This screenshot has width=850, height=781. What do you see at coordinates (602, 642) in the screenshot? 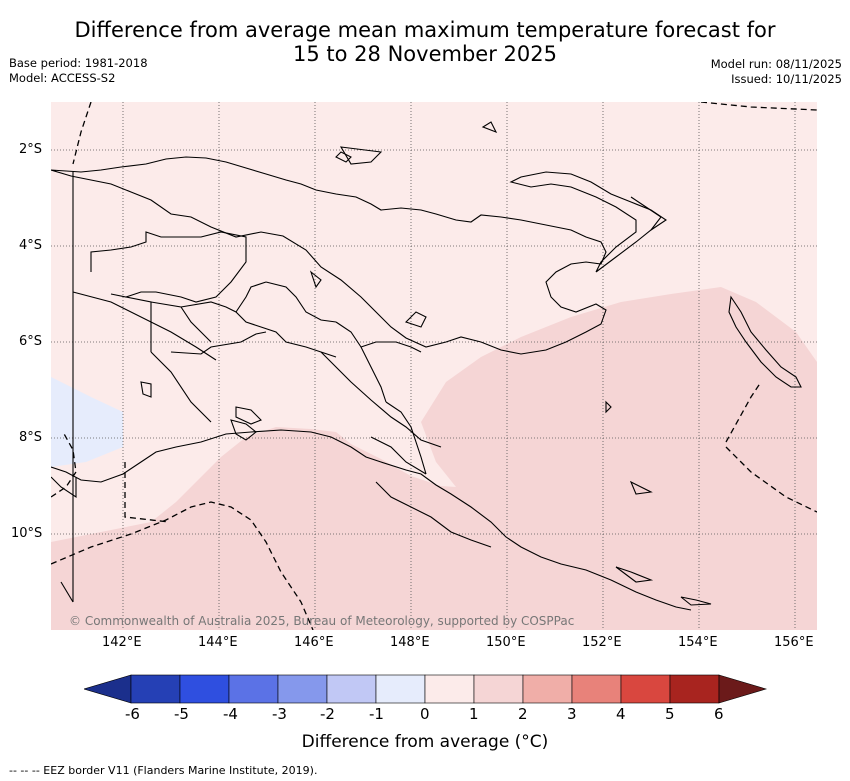
I see `lon-label-152e: 152°E` at bounding box center [602, 642].